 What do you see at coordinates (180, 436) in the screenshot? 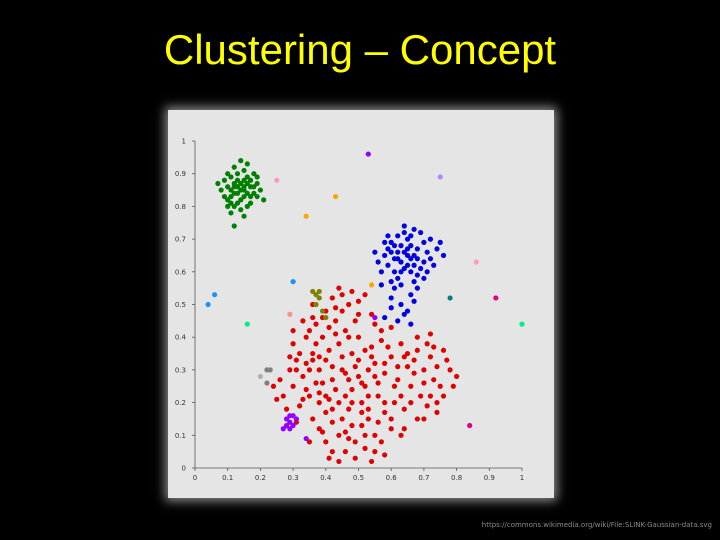
I see `y-tick-label: 0.1` at bounding box center [180, 436].